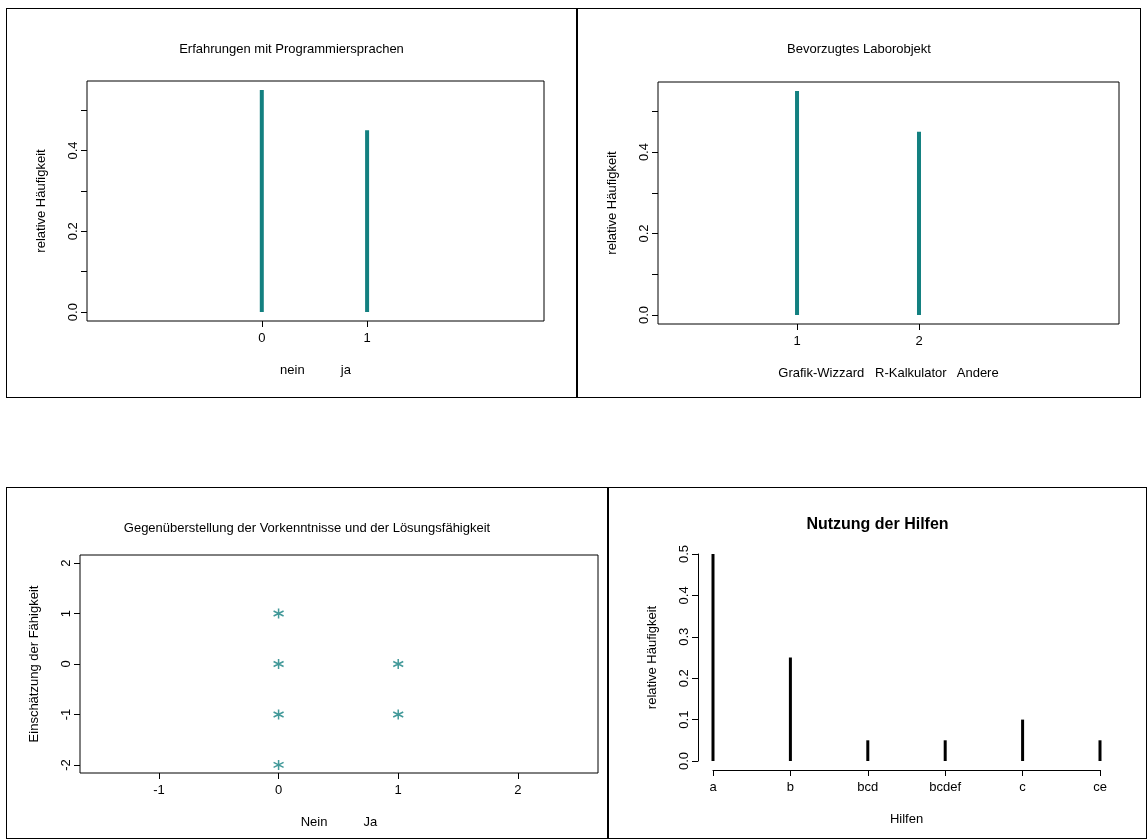 The width and height of the screenshot is (1147, 839). Describe the element at coordinates (1100, 786) in the screenshot. I see `x-tick-label: ce` at that location.